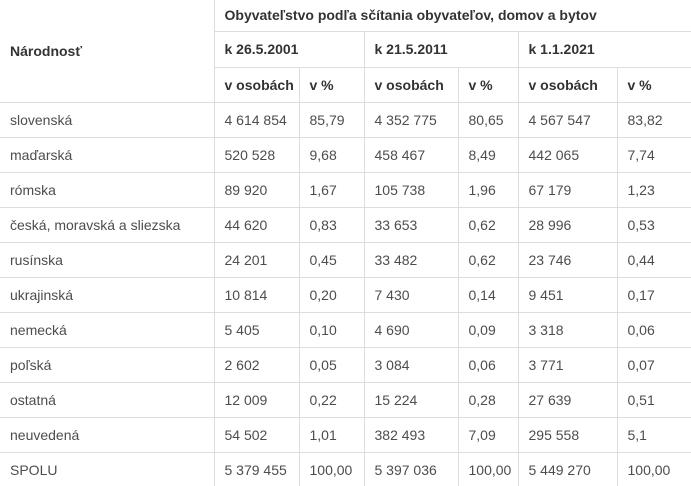 The image size is (691, 486). Describe the element at coordinates (411, 119) in the screenshot. I see `value-cell: 4 352 775` at that location.